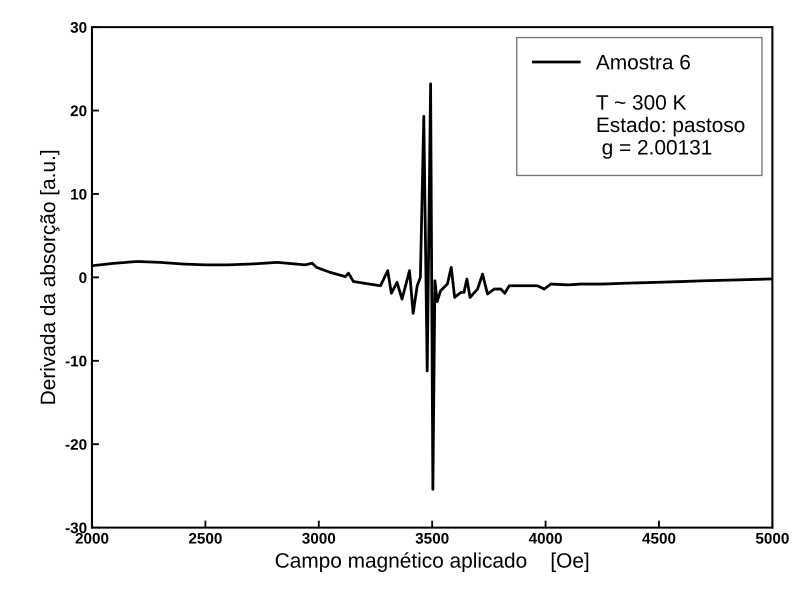  Describe the element at coordinates (545, 538) in the screenshot. I see `x-tick-label: 4000` at that location.